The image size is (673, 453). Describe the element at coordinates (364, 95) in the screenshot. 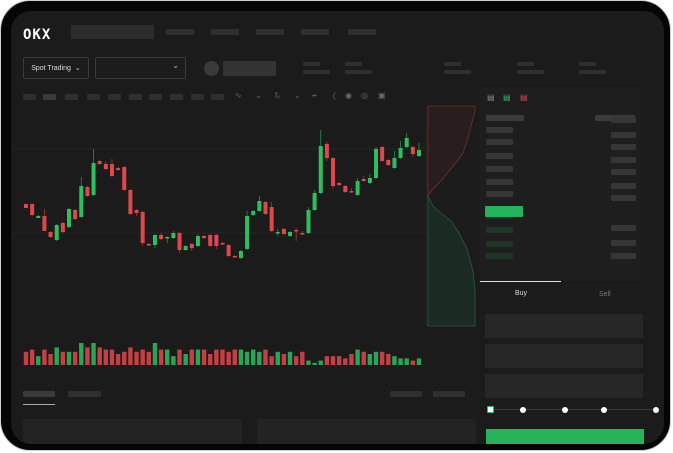

I see `settings-icon: ◎` at that location.